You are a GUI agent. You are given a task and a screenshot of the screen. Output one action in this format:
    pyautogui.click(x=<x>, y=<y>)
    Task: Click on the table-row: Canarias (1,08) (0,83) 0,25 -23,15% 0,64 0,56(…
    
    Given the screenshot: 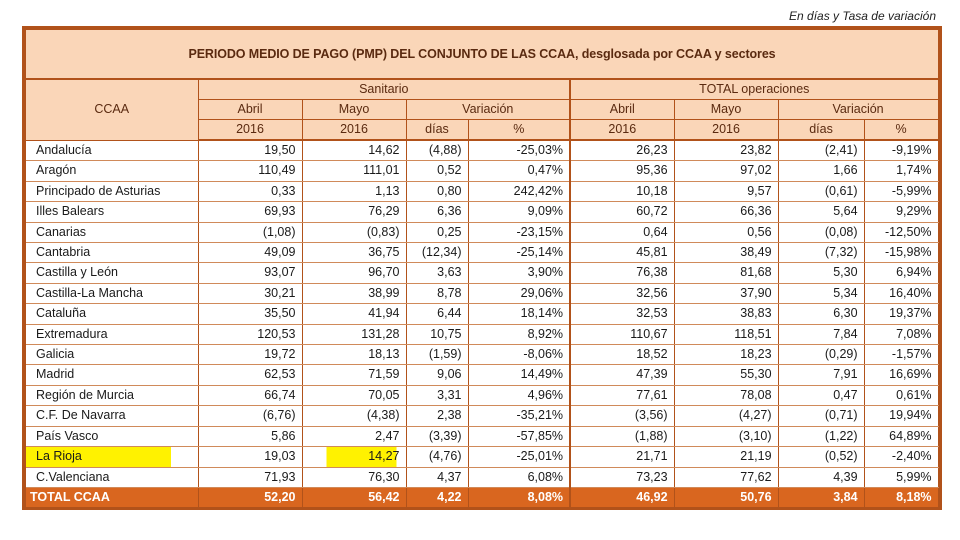 What is the action you would take?
    pyautogui.click(x=482, y=233)
    